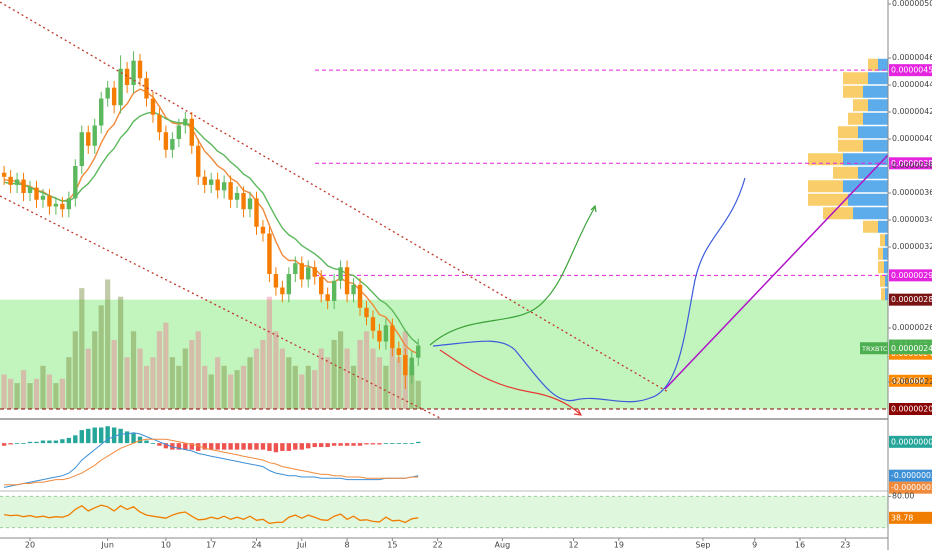 The image size is (932, 550). I want to click on x-tick-label: 12, so click(573, 545).